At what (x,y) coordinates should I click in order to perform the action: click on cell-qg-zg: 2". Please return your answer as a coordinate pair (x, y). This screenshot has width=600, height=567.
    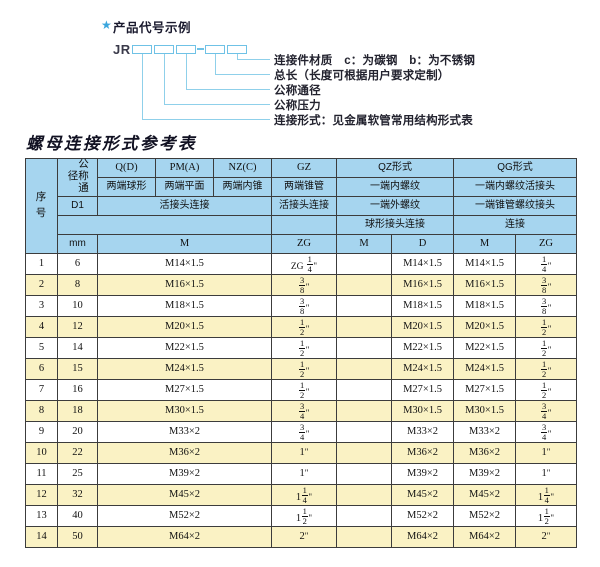
    Looking at the image, I should click on (546, 537).